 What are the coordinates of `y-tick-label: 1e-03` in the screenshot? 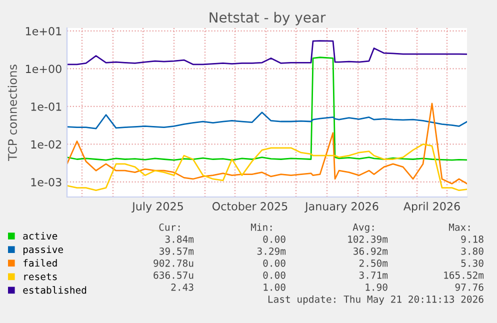 It's located at (46, 182).